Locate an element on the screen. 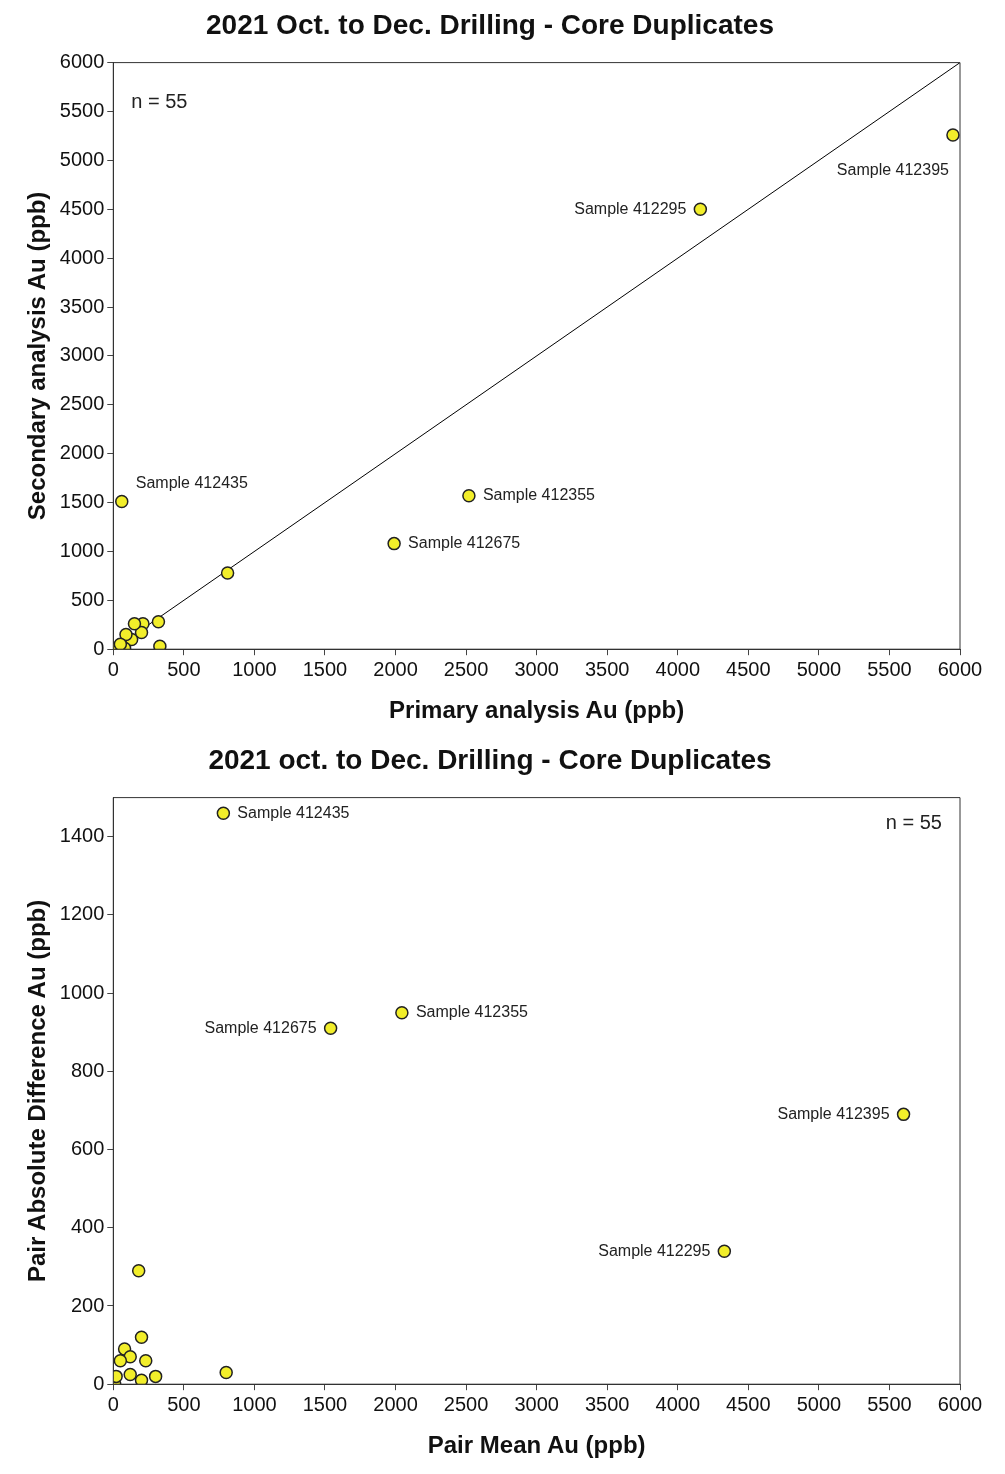 The height and width of the screenshot is (1474, 1005). y-tick-label: 6000 is located at coordinates (82, 61).